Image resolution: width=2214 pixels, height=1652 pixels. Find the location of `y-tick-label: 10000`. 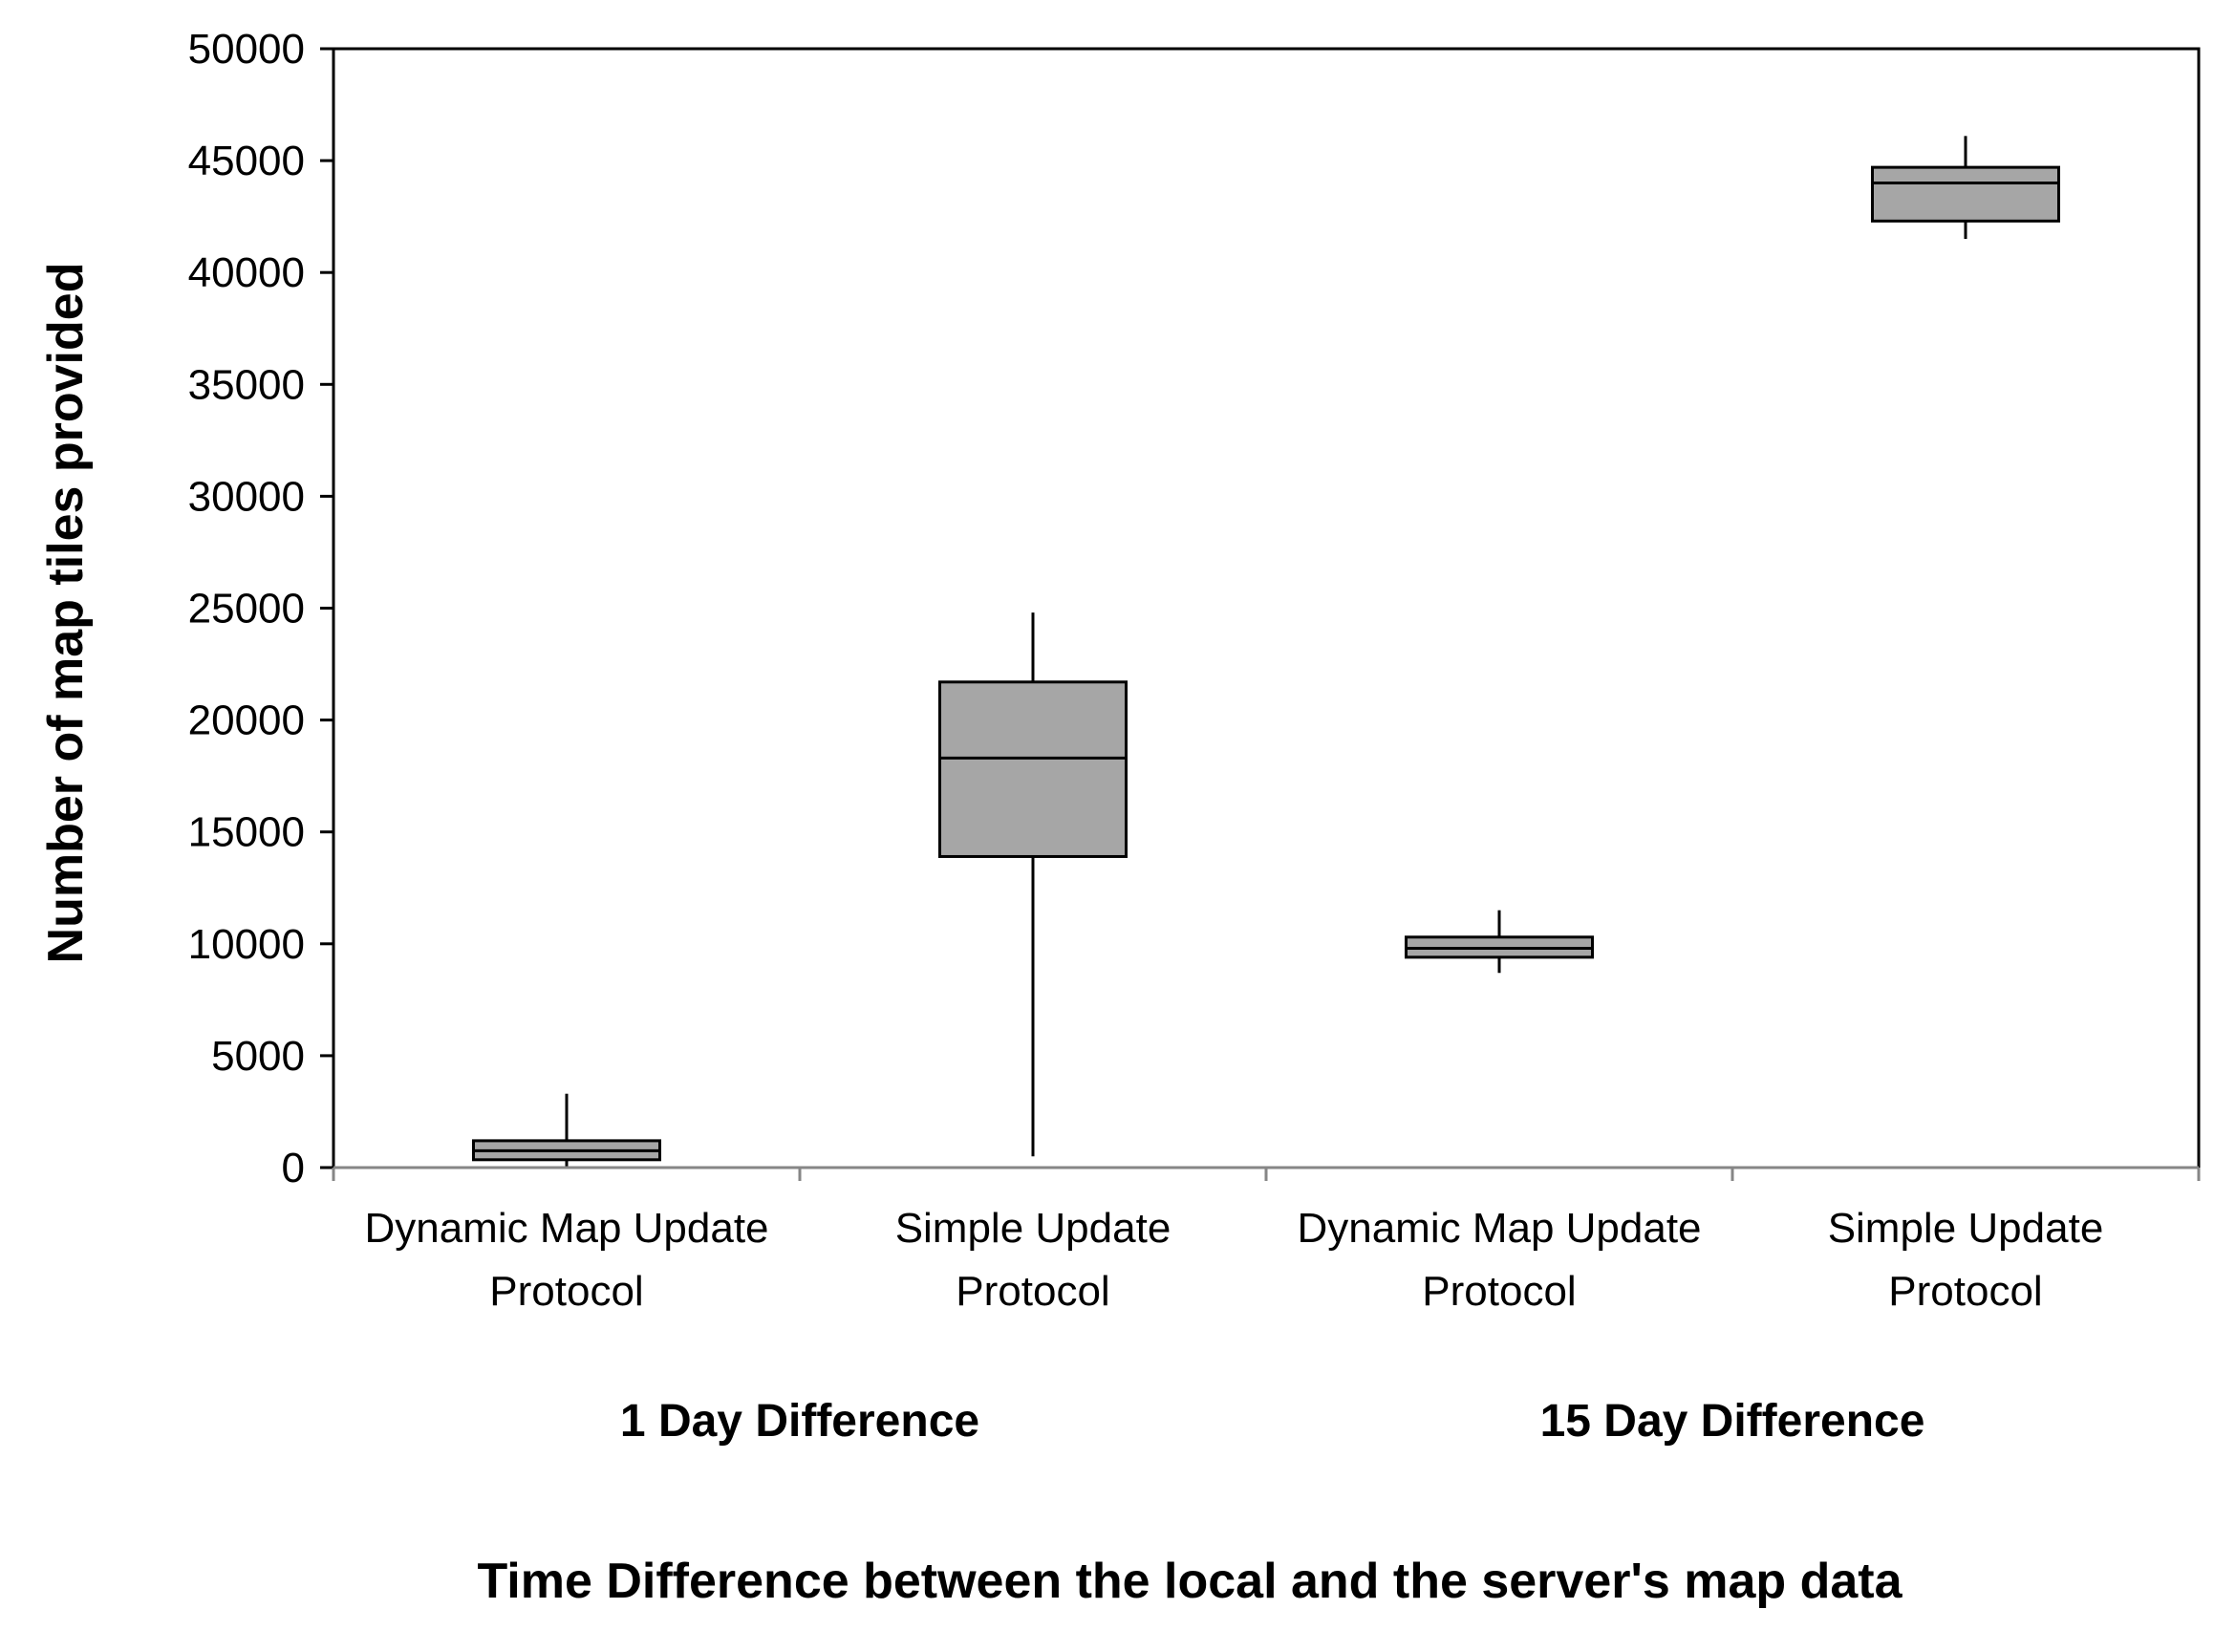

y-tick-label: 10000 is located at coordinates (247, 945).